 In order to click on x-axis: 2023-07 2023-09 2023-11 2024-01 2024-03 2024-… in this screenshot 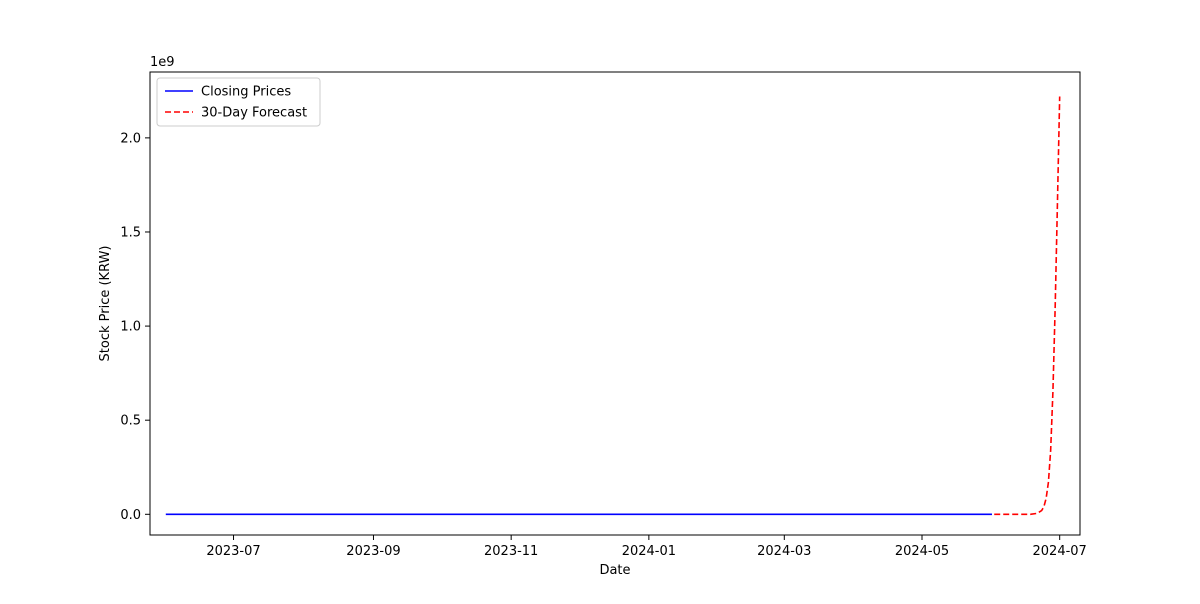, I will do `click(646, 547)`.